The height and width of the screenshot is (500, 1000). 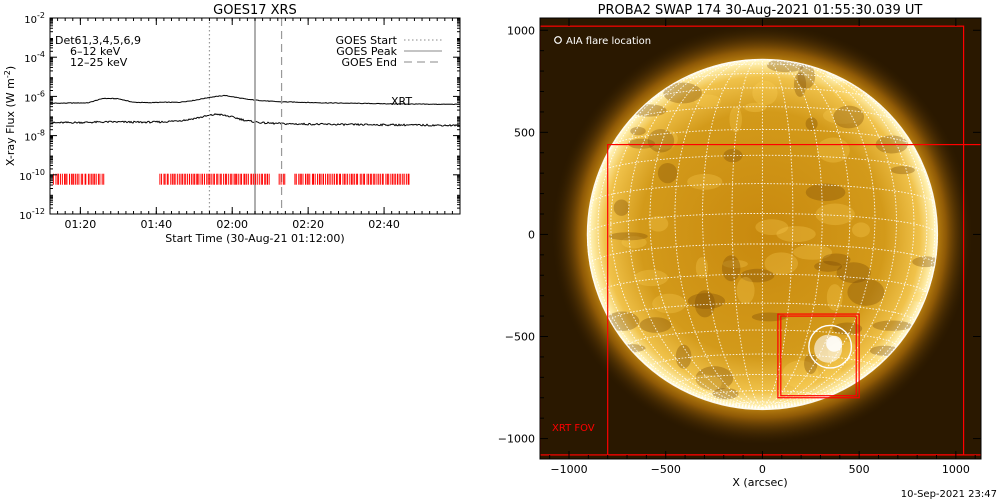 What do you see at coordinates (520, 337) in the screenshot?
I see `image-y-tick-label: −500` at bounding box center [520, 337].